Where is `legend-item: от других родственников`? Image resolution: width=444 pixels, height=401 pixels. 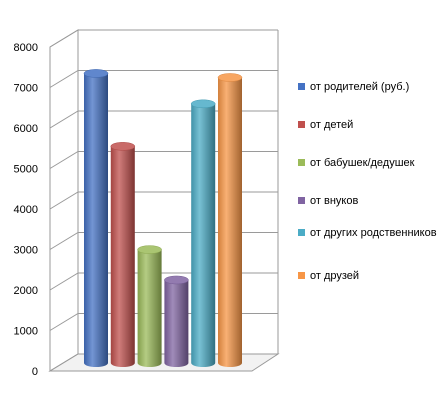
legend-item: от других родственников is located at coordinates (371, 233).